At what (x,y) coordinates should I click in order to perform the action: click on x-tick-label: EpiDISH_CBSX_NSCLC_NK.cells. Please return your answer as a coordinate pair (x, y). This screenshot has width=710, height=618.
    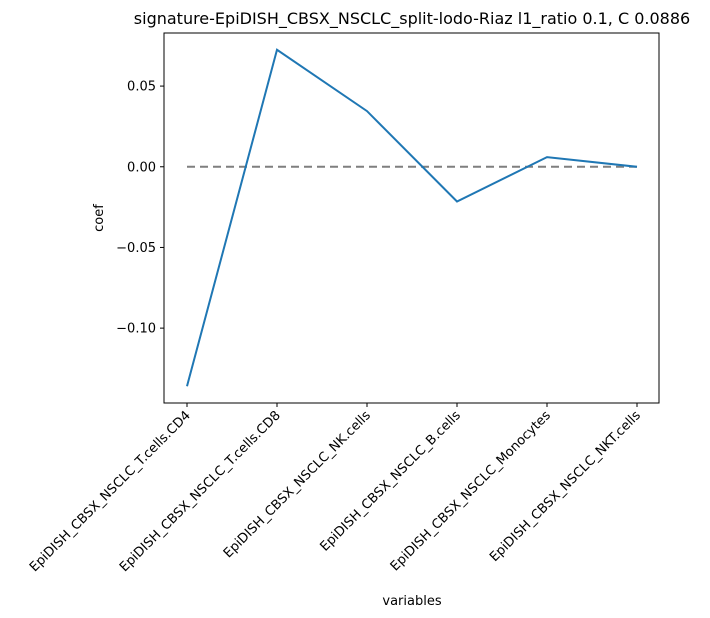
    Looking at the image, I should click on (297, 484).